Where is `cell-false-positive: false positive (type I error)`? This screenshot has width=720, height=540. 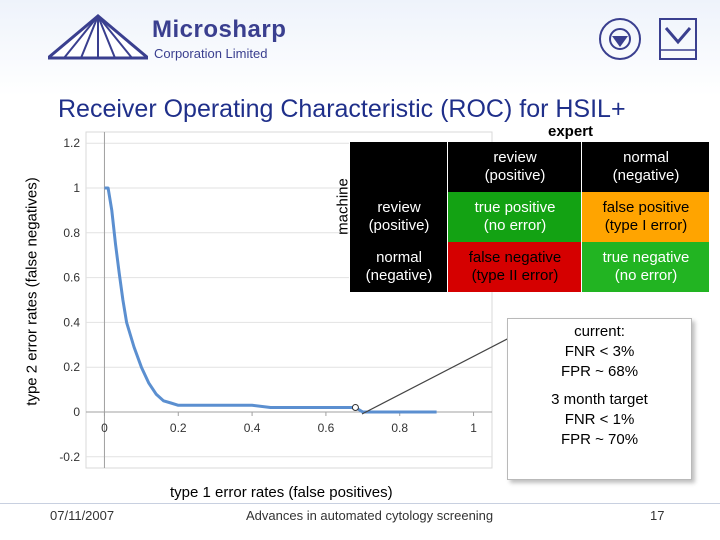 cell-false-positive: false positive (type I error) is located at coordinates (646, 217).